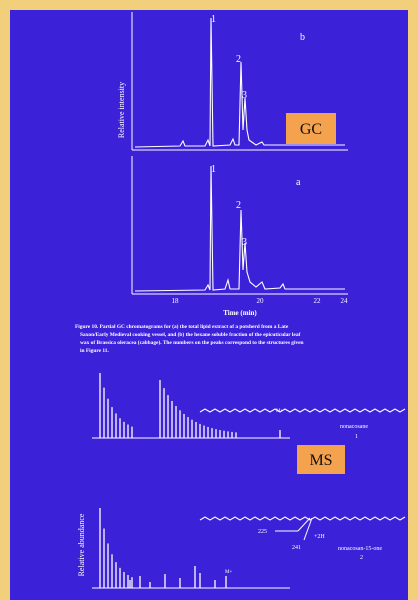 The image size is (418, 600). What do you see at coordinates (361, 558) in the screenshot?
I see `compound-number: 2` at bounding box center [361, 558].